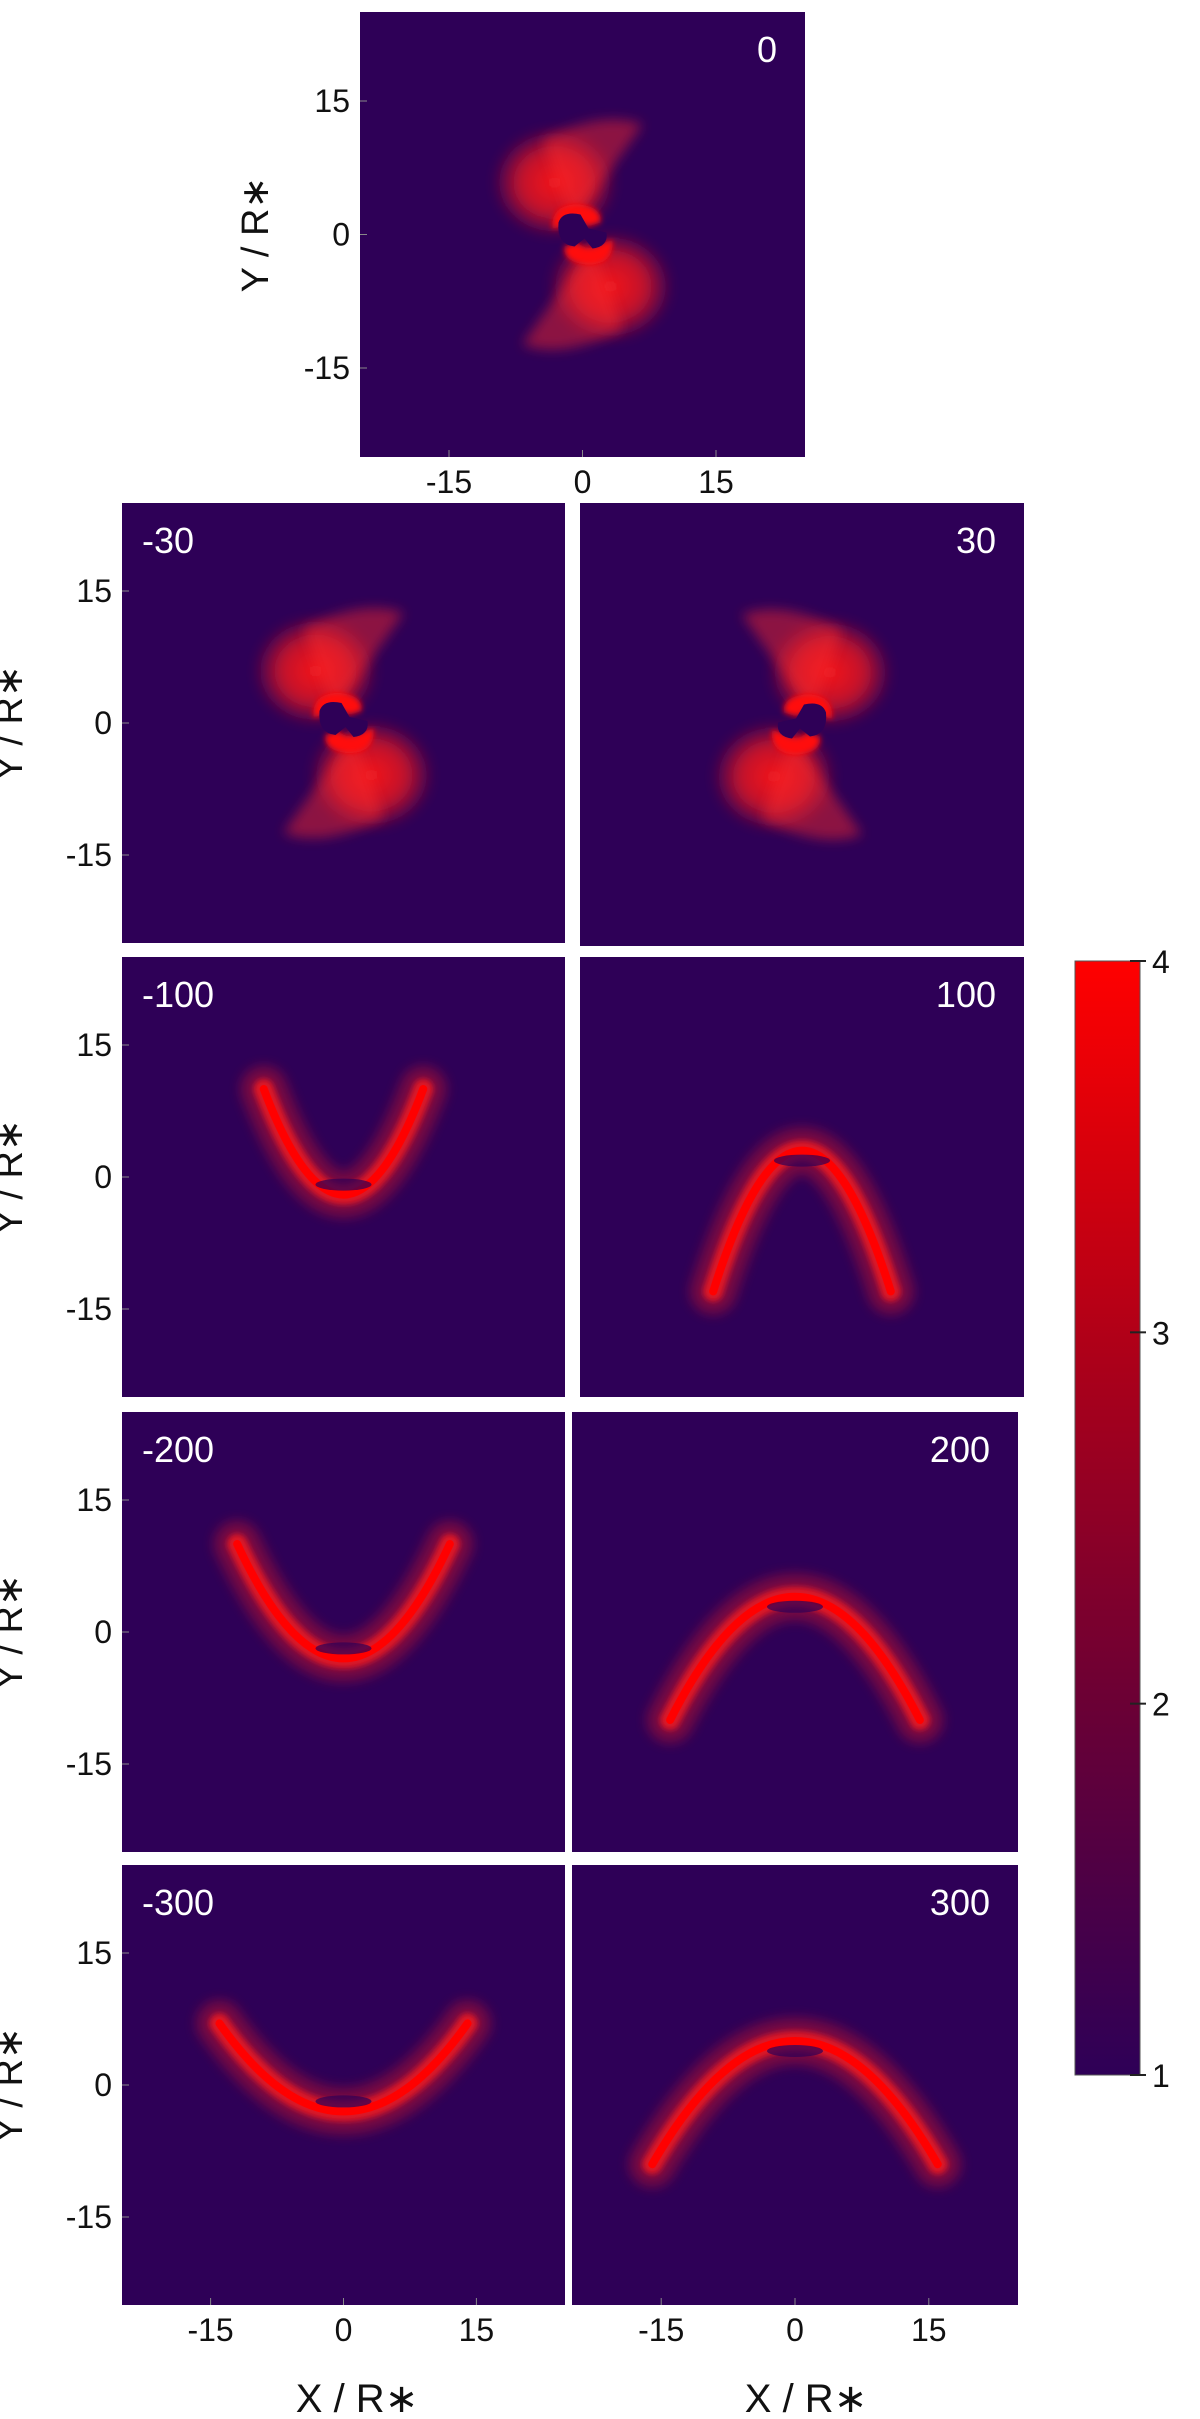 The width and height of the screenshot is (1200, 2419). I want to click on panel-0: 0 15 0 -15 Y / R∗ -15 0 15, so click(520, 256).